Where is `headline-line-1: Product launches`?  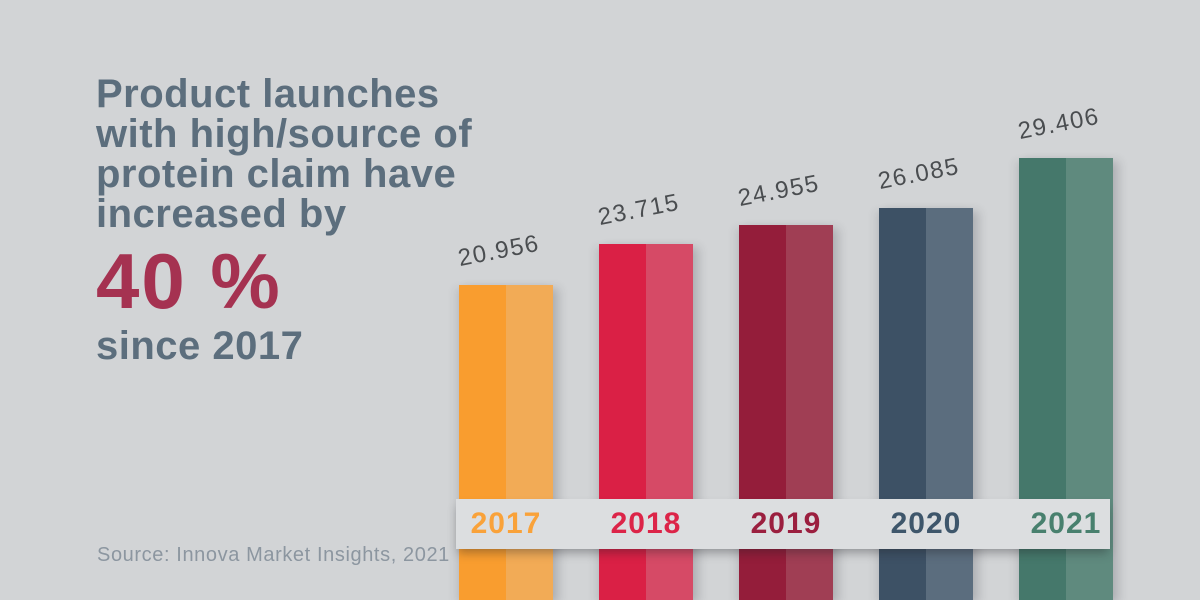
headline-line-1: Product launches is located at coordinates (268, 94).